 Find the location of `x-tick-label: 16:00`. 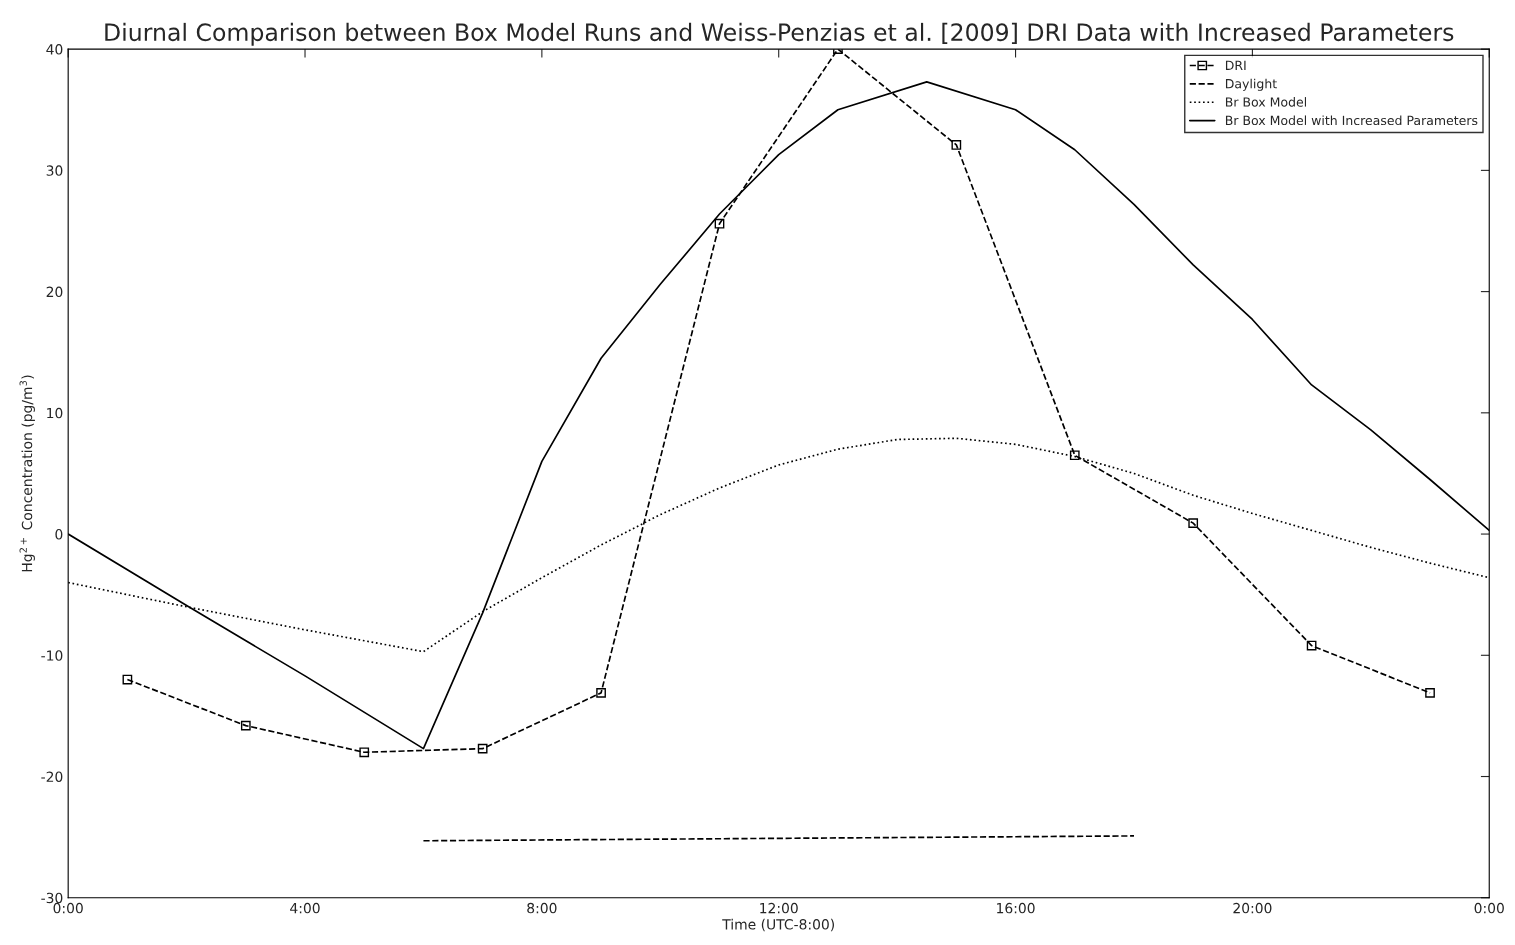

x-tick-label: 16:00 is located at coordinates (1016, 908).